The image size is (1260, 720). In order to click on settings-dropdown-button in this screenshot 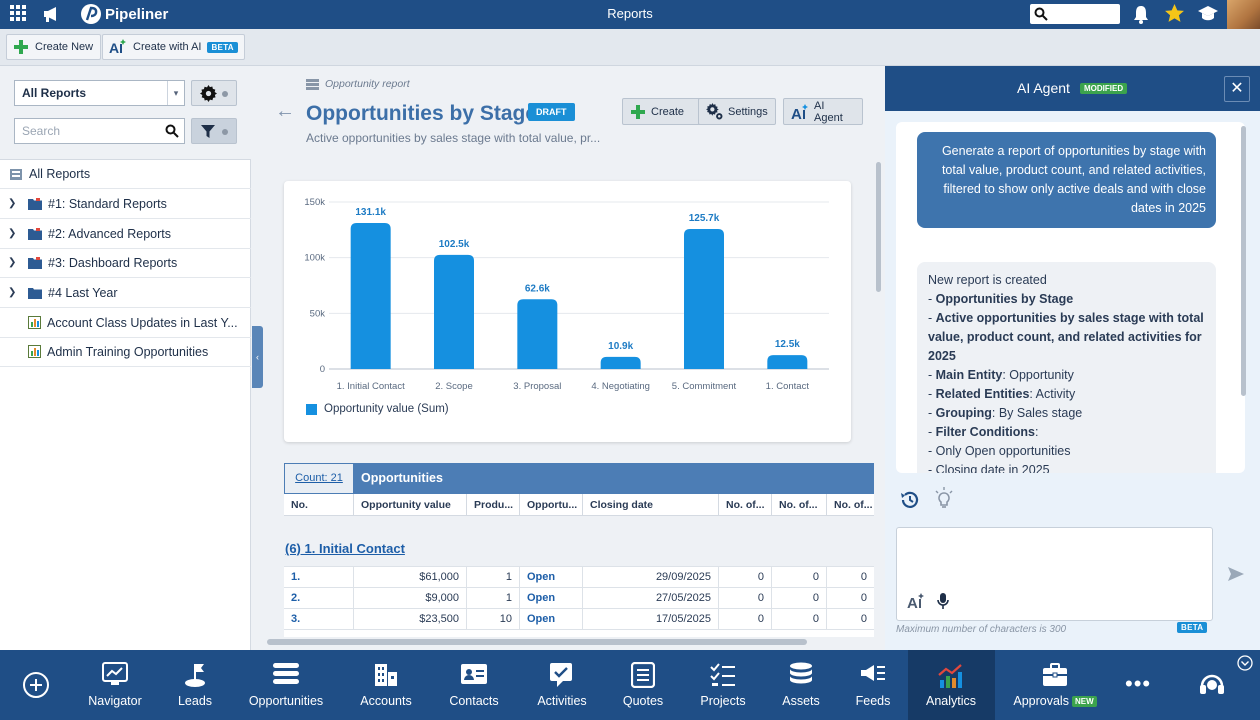, I will do `click(214, 93)`.